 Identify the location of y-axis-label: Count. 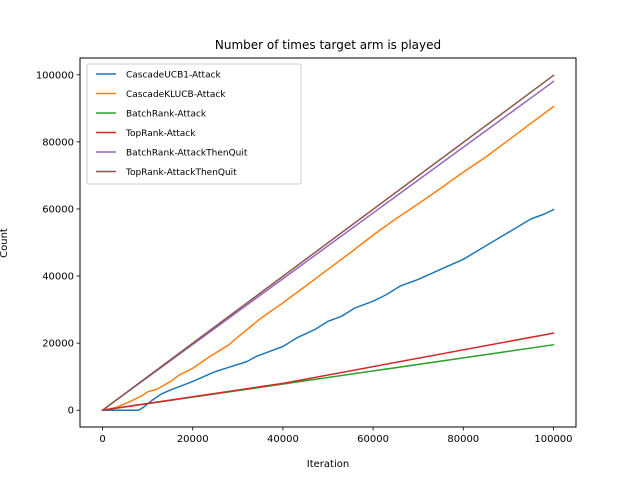
(5, 243).